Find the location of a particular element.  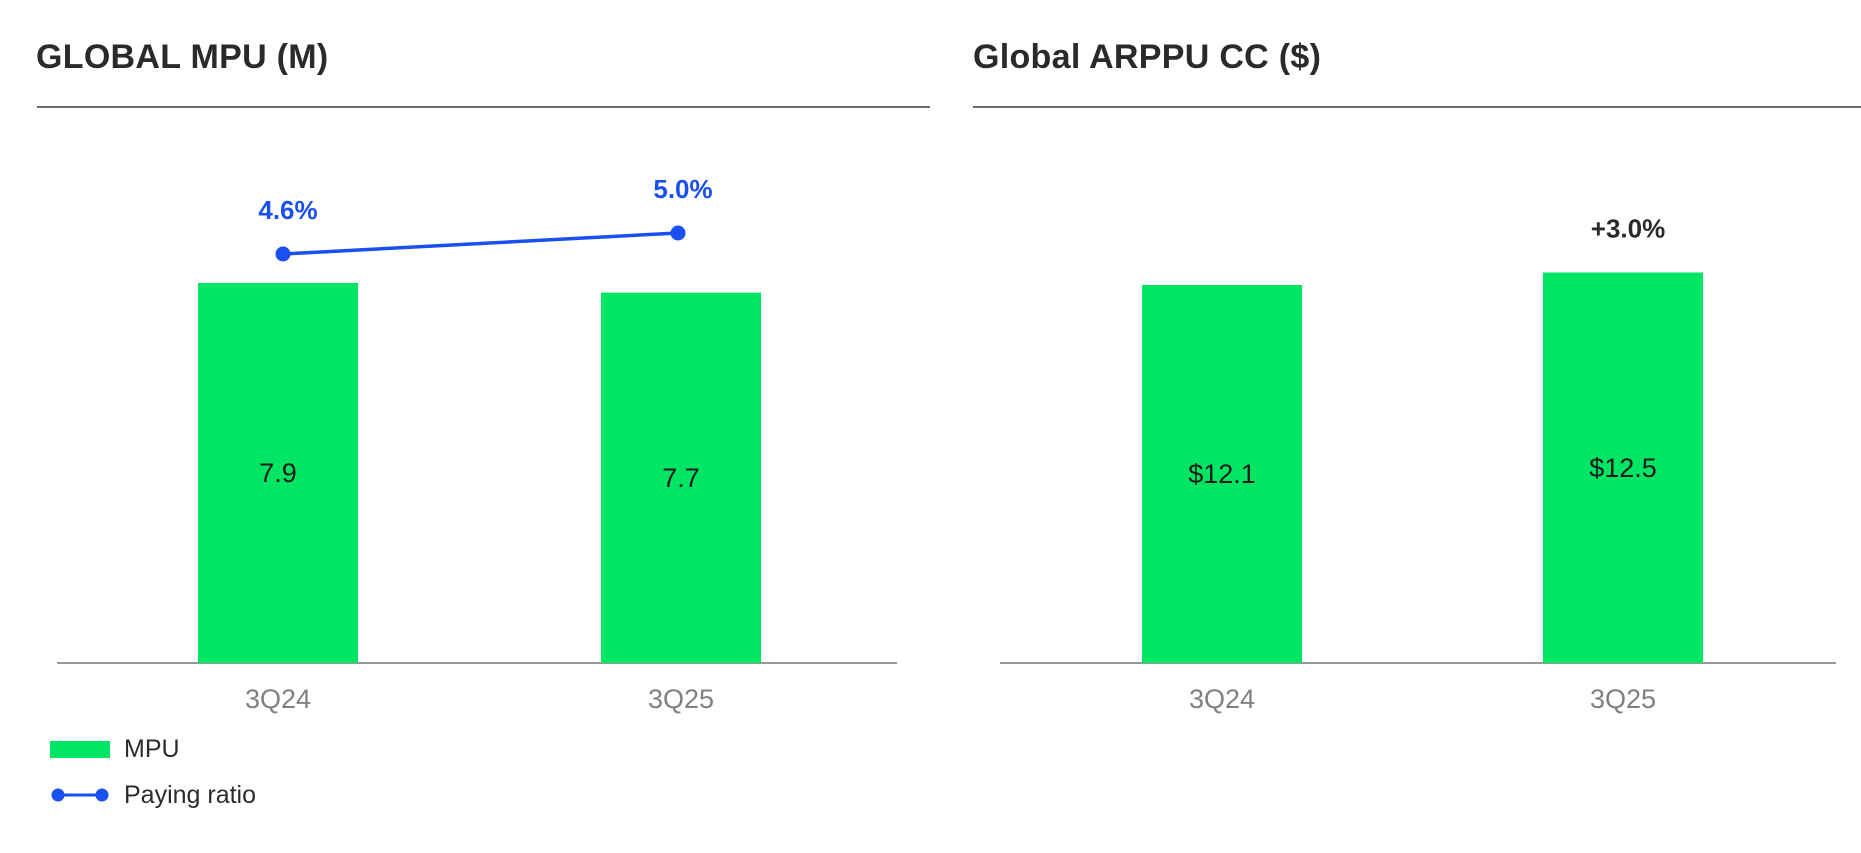

paying-ratio-point-3q24 is located at coordinates (283, 254).